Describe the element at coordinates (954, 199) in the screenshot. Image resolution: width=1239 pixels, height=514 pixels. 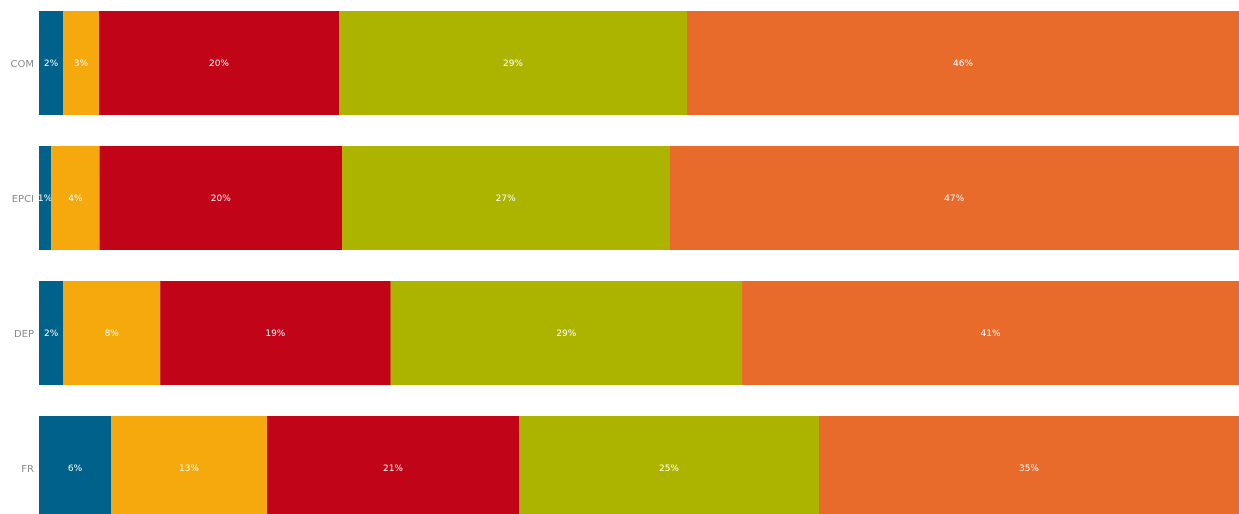
I see `data-label-epci-5: 47%` at that location.